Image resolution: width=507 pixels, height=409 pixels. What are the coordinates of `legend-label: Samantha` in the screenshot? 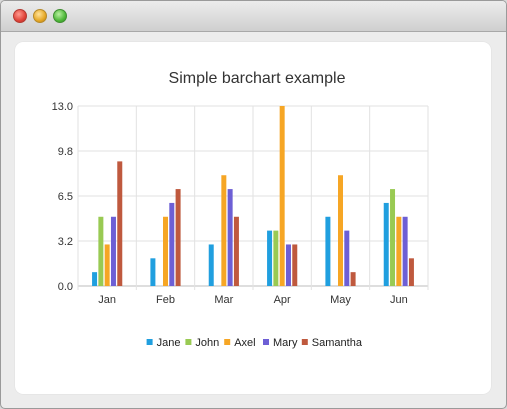 It's located at (337, 343).